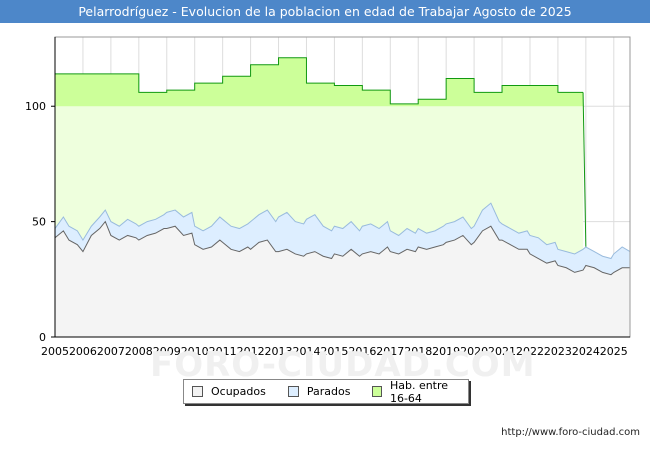 Image resolution: width=650 pixels, height=450 pixels. I want to click on legend-label-ocupados: Ocupados, so click(238, 391).